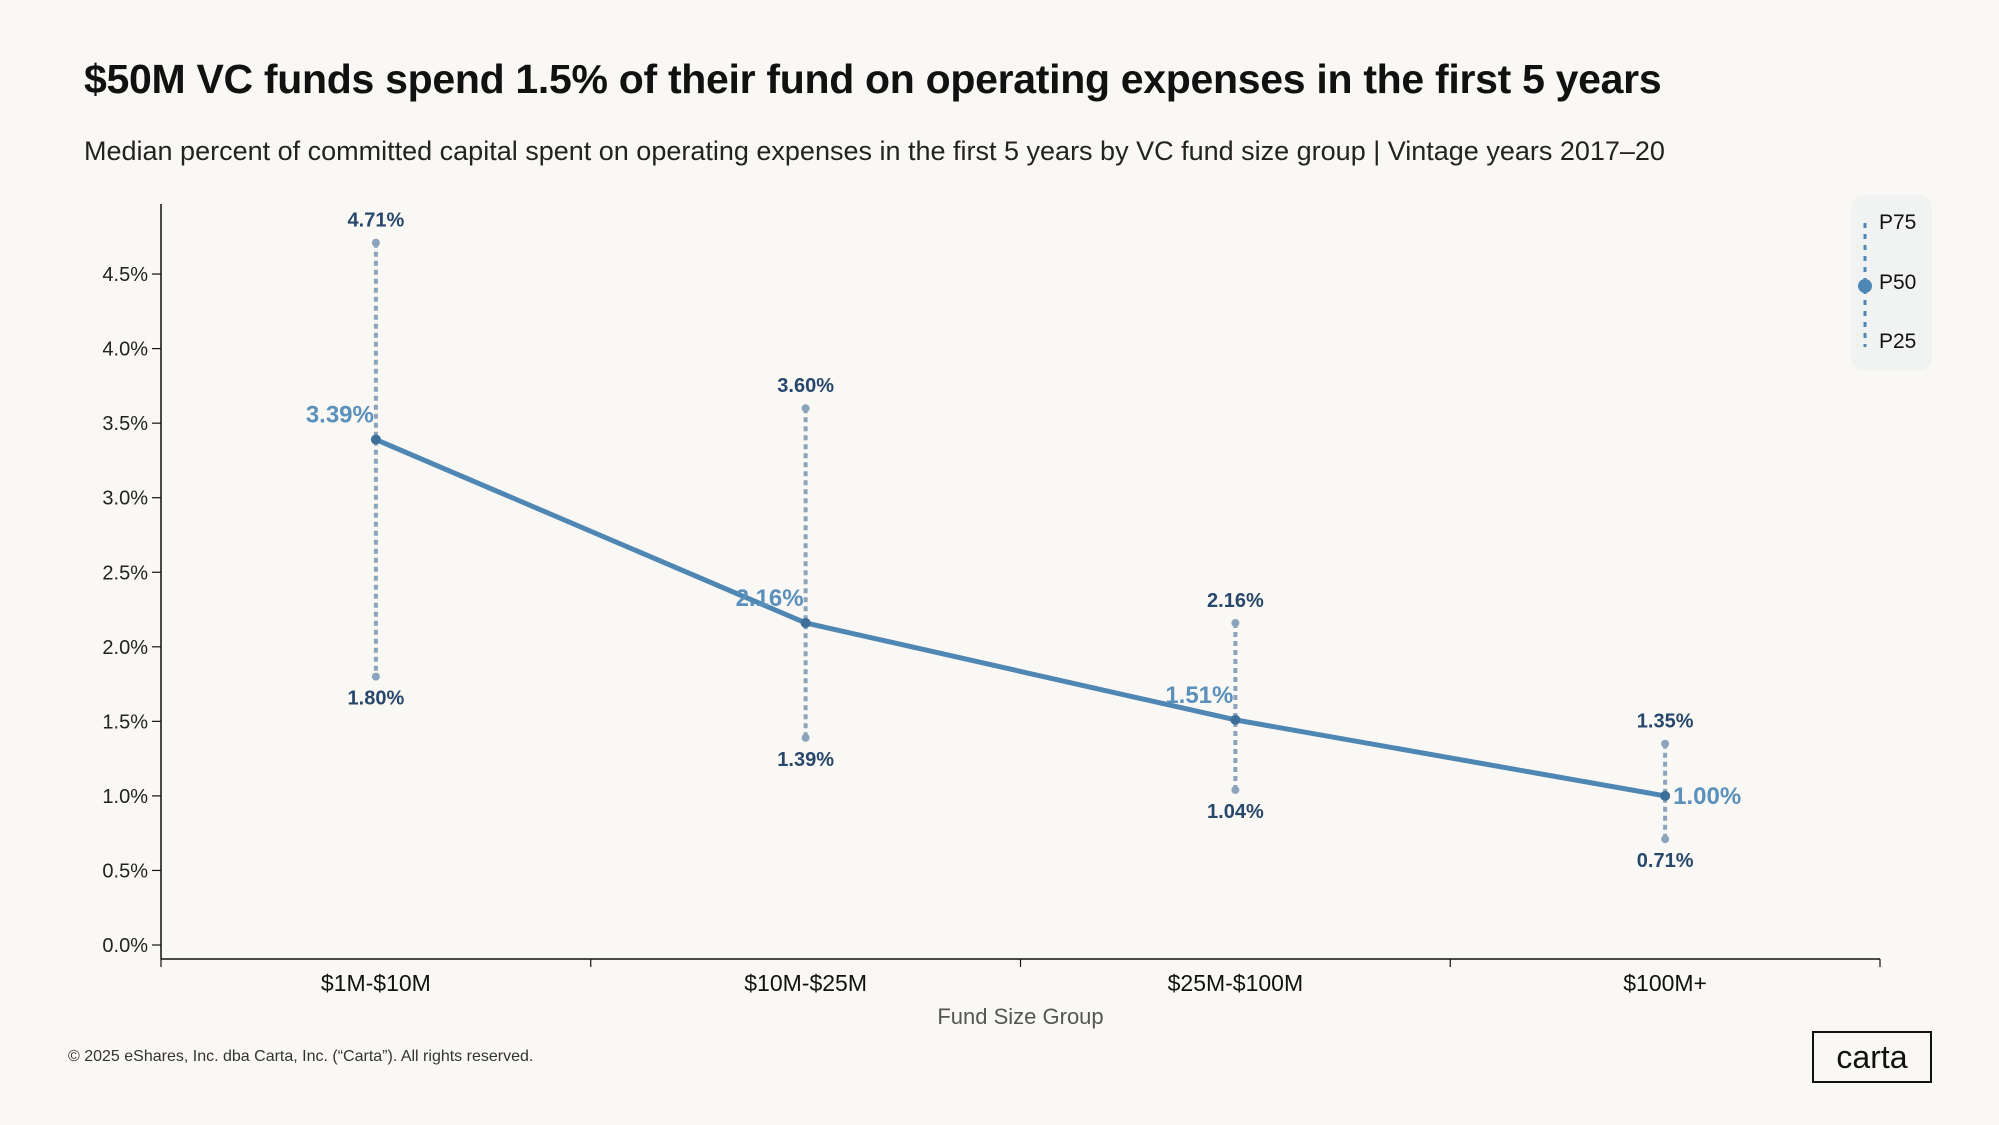 The image size is (1999, 1125). I want to click on y-tick-label: 0.0%, so click(125, 946).